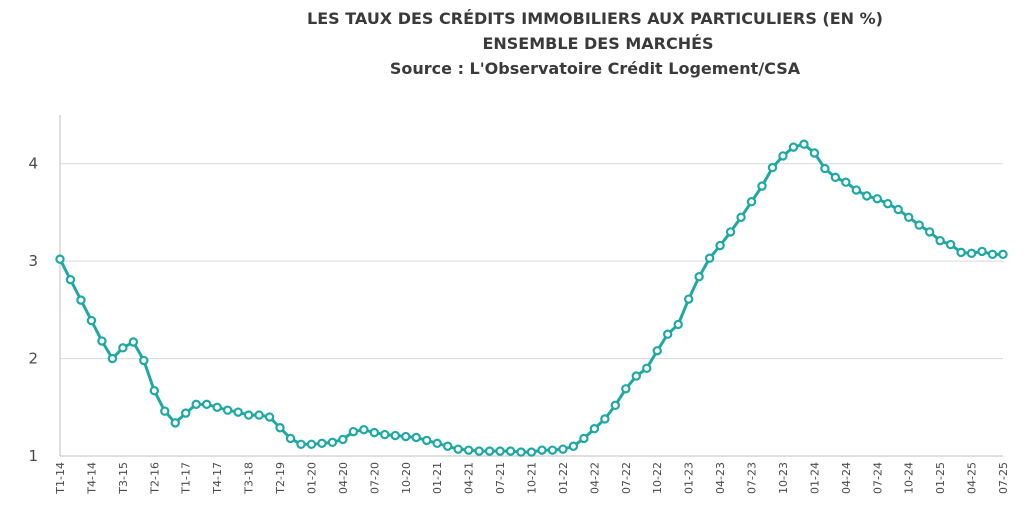 This screenshot has width=1024, height=516. What do you see at coordinates (33, 310) in the screenshot?
I see `y-axis-tick-labels: 1 2 3 4` at bounding box center [33, 310].